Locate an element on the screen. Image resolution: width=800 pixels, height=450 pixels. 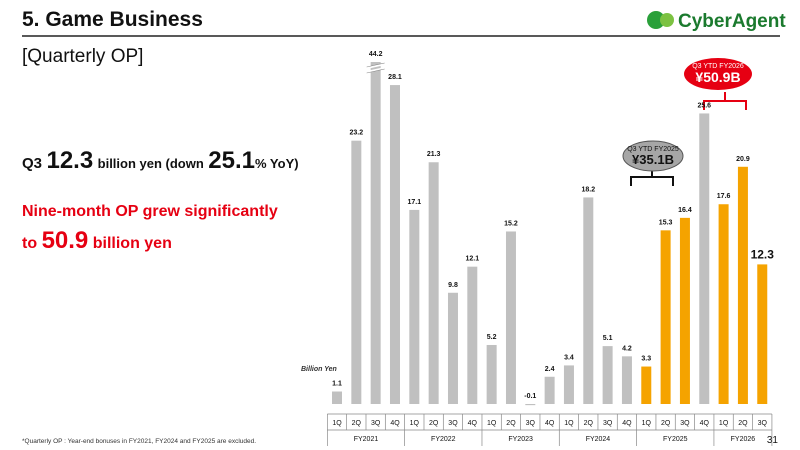
data-label: 15.3 is located at coordinates (666, 222).